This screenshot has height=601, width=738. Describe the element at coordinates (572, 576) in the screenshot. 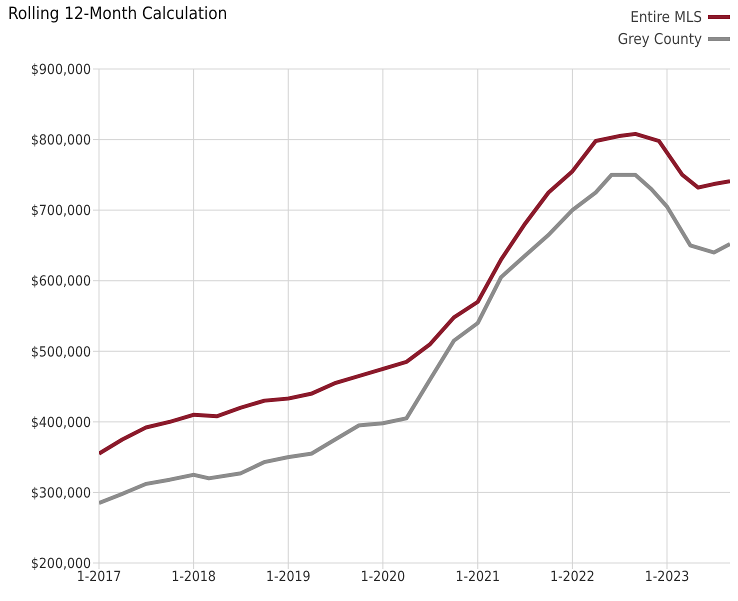

I see `x-tick-label: 1-2022` at that location.